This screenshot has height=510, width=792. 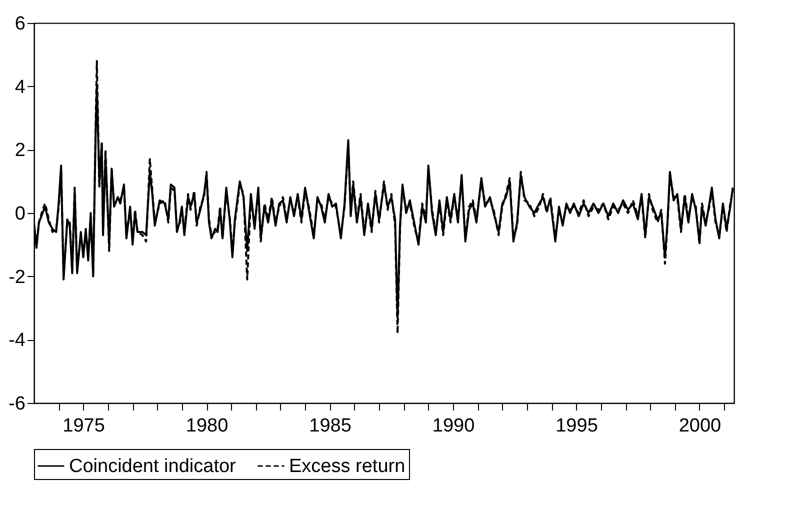 What do you see at coordinates (153, 466) in the screenshot?
I see `legend-label: Coincident indicator` at bounding box center [153, 466].